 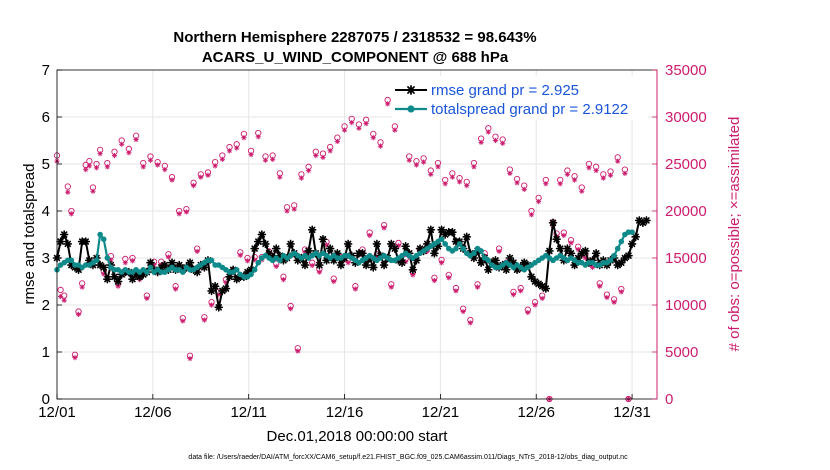 I want to click on y-axis-left-label: rmse and totalspread, so click(x=29, y=234).